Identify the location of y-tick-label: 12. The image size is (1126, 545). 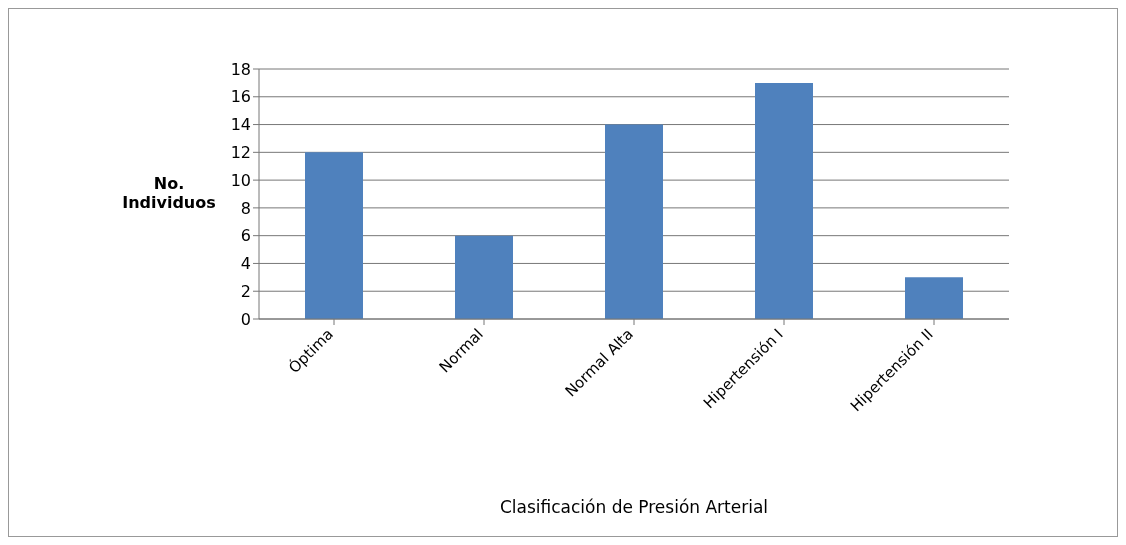
(240, 153).